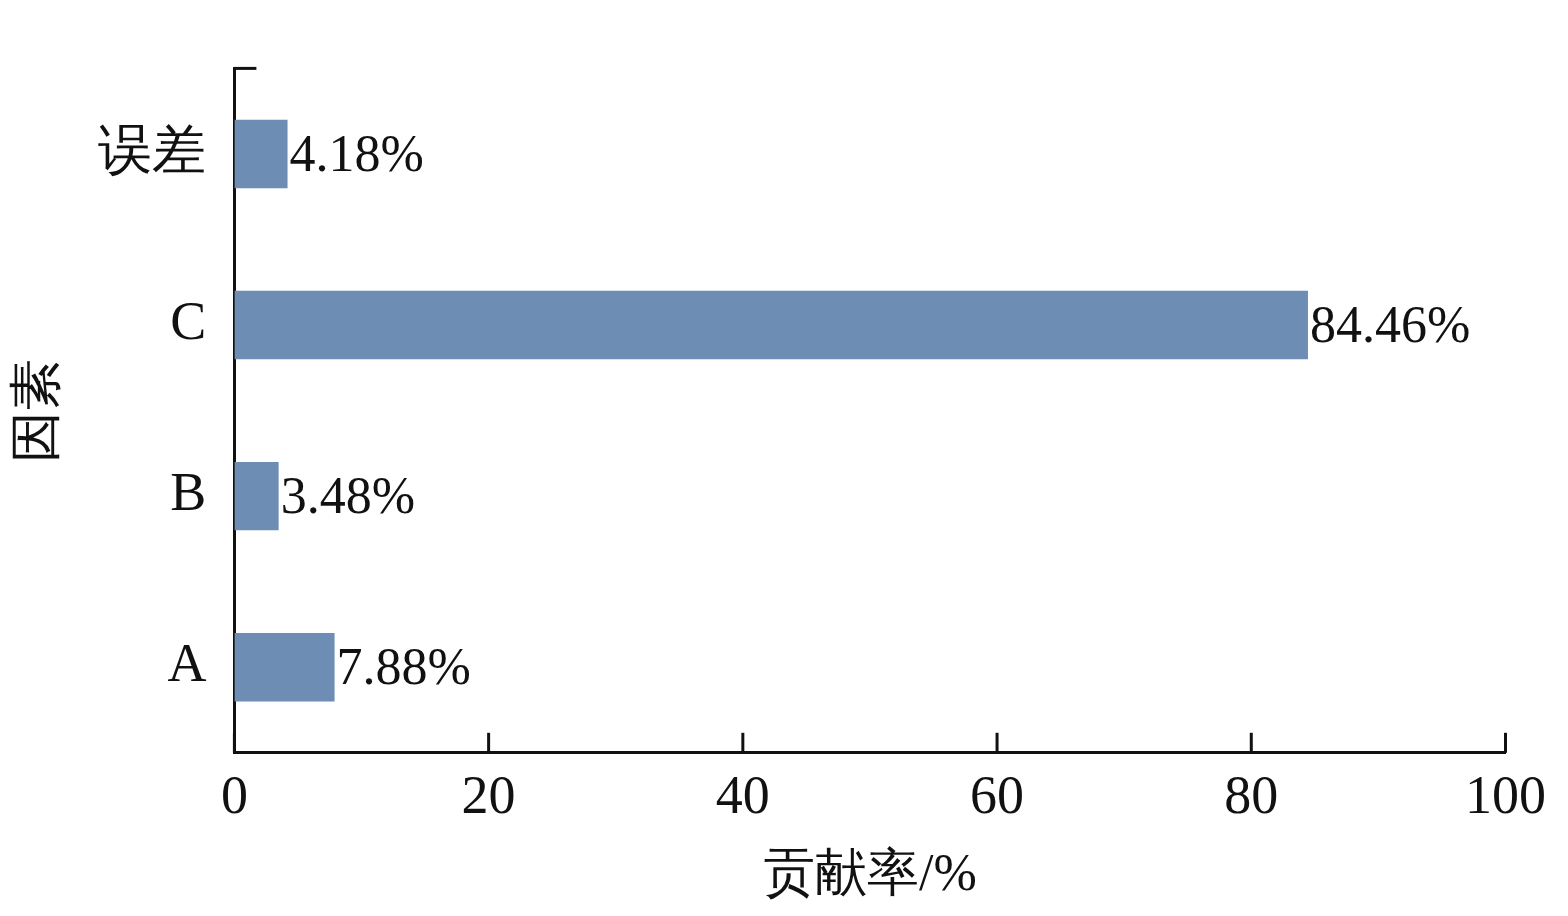  What do you see at coordinates (742, 795) in the screenshot?
I see `x-tick-label: 40` at bounding box center [742, 795].